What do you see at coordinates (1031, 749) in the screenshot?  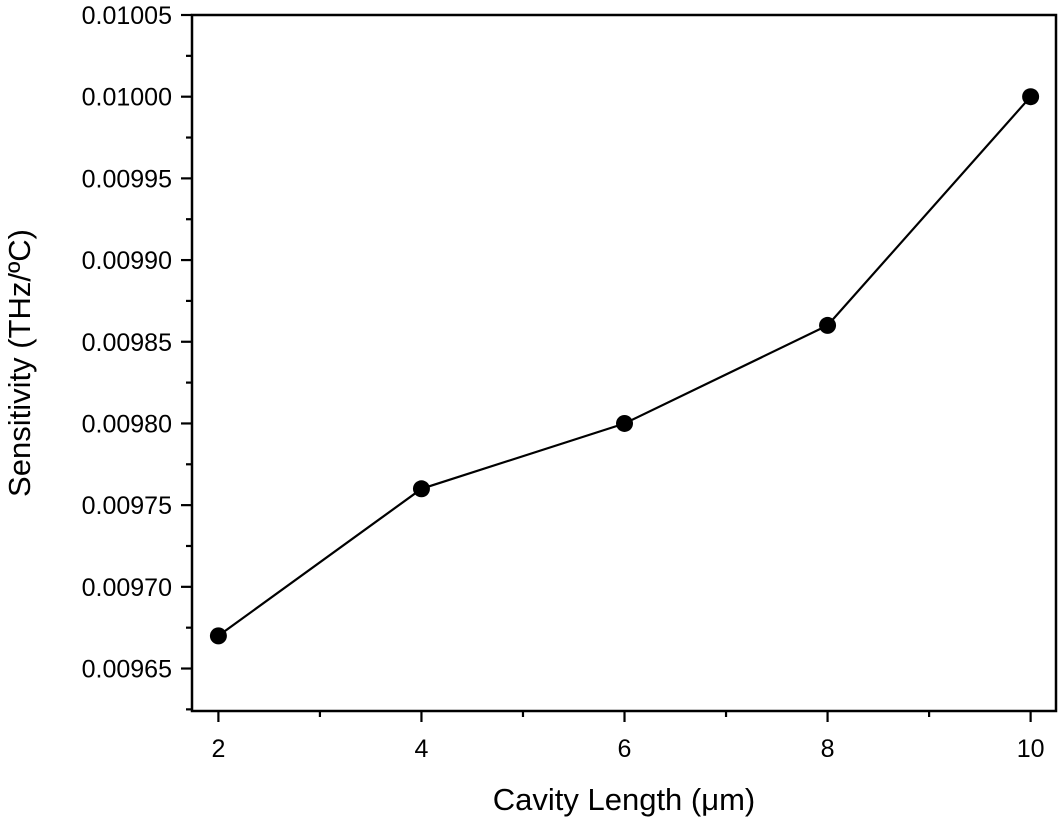 I see `x-tick-label: 10` at bounding box center [1031, 749].